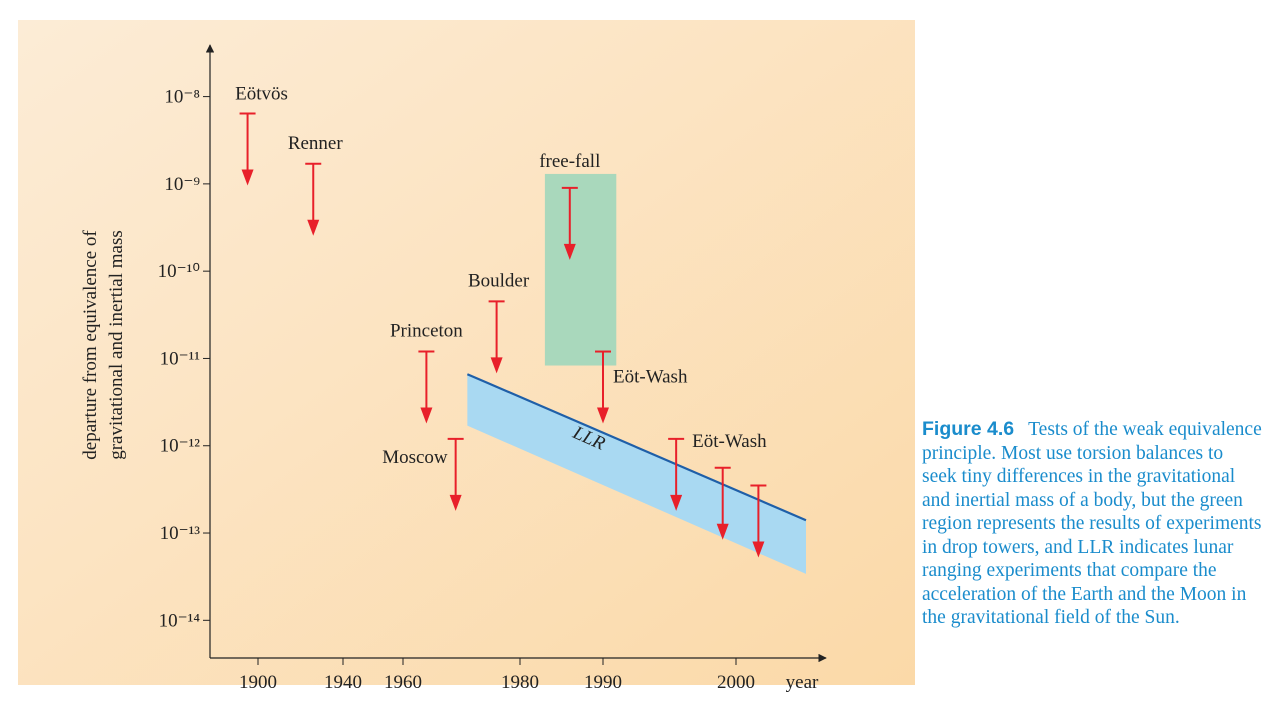 The width and height of the screenshot is (1266, 722). What do you see at coordinates (261, 94) in the screenshot?
I see `experiment-label: Eötvös` at bounding box center [261, 94].